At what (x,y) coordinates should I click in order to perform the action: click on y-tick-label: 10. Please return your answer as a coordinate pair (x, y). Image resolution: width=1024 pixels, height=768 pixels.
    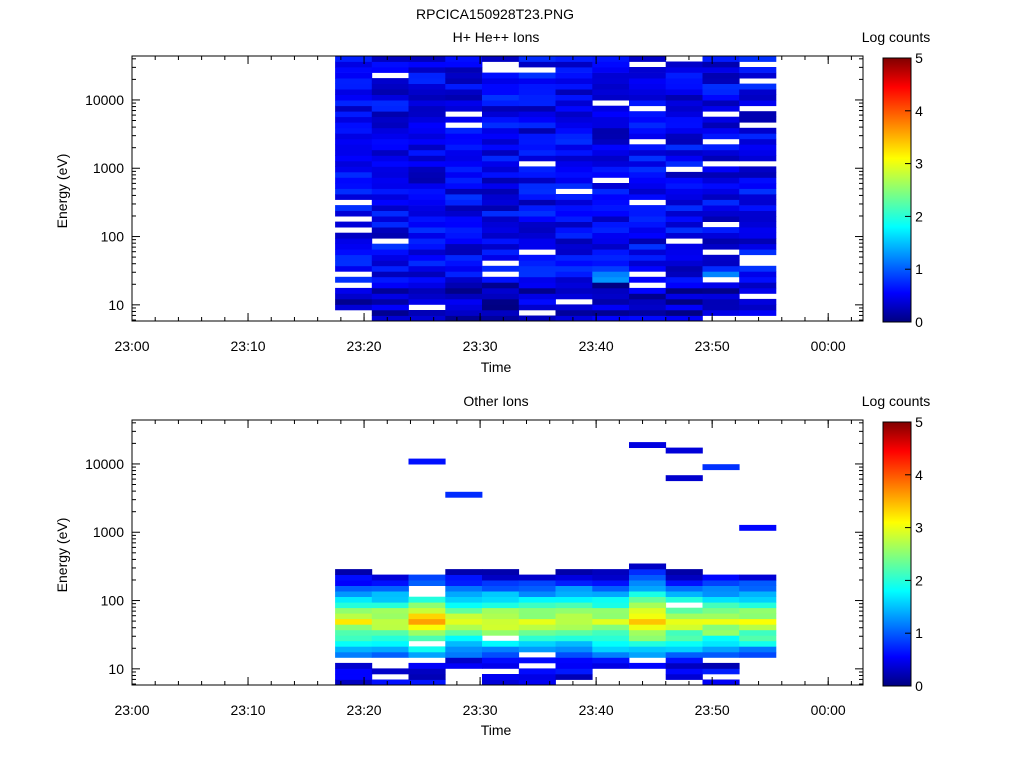
    Looking at the image, I should click on (116, 305).